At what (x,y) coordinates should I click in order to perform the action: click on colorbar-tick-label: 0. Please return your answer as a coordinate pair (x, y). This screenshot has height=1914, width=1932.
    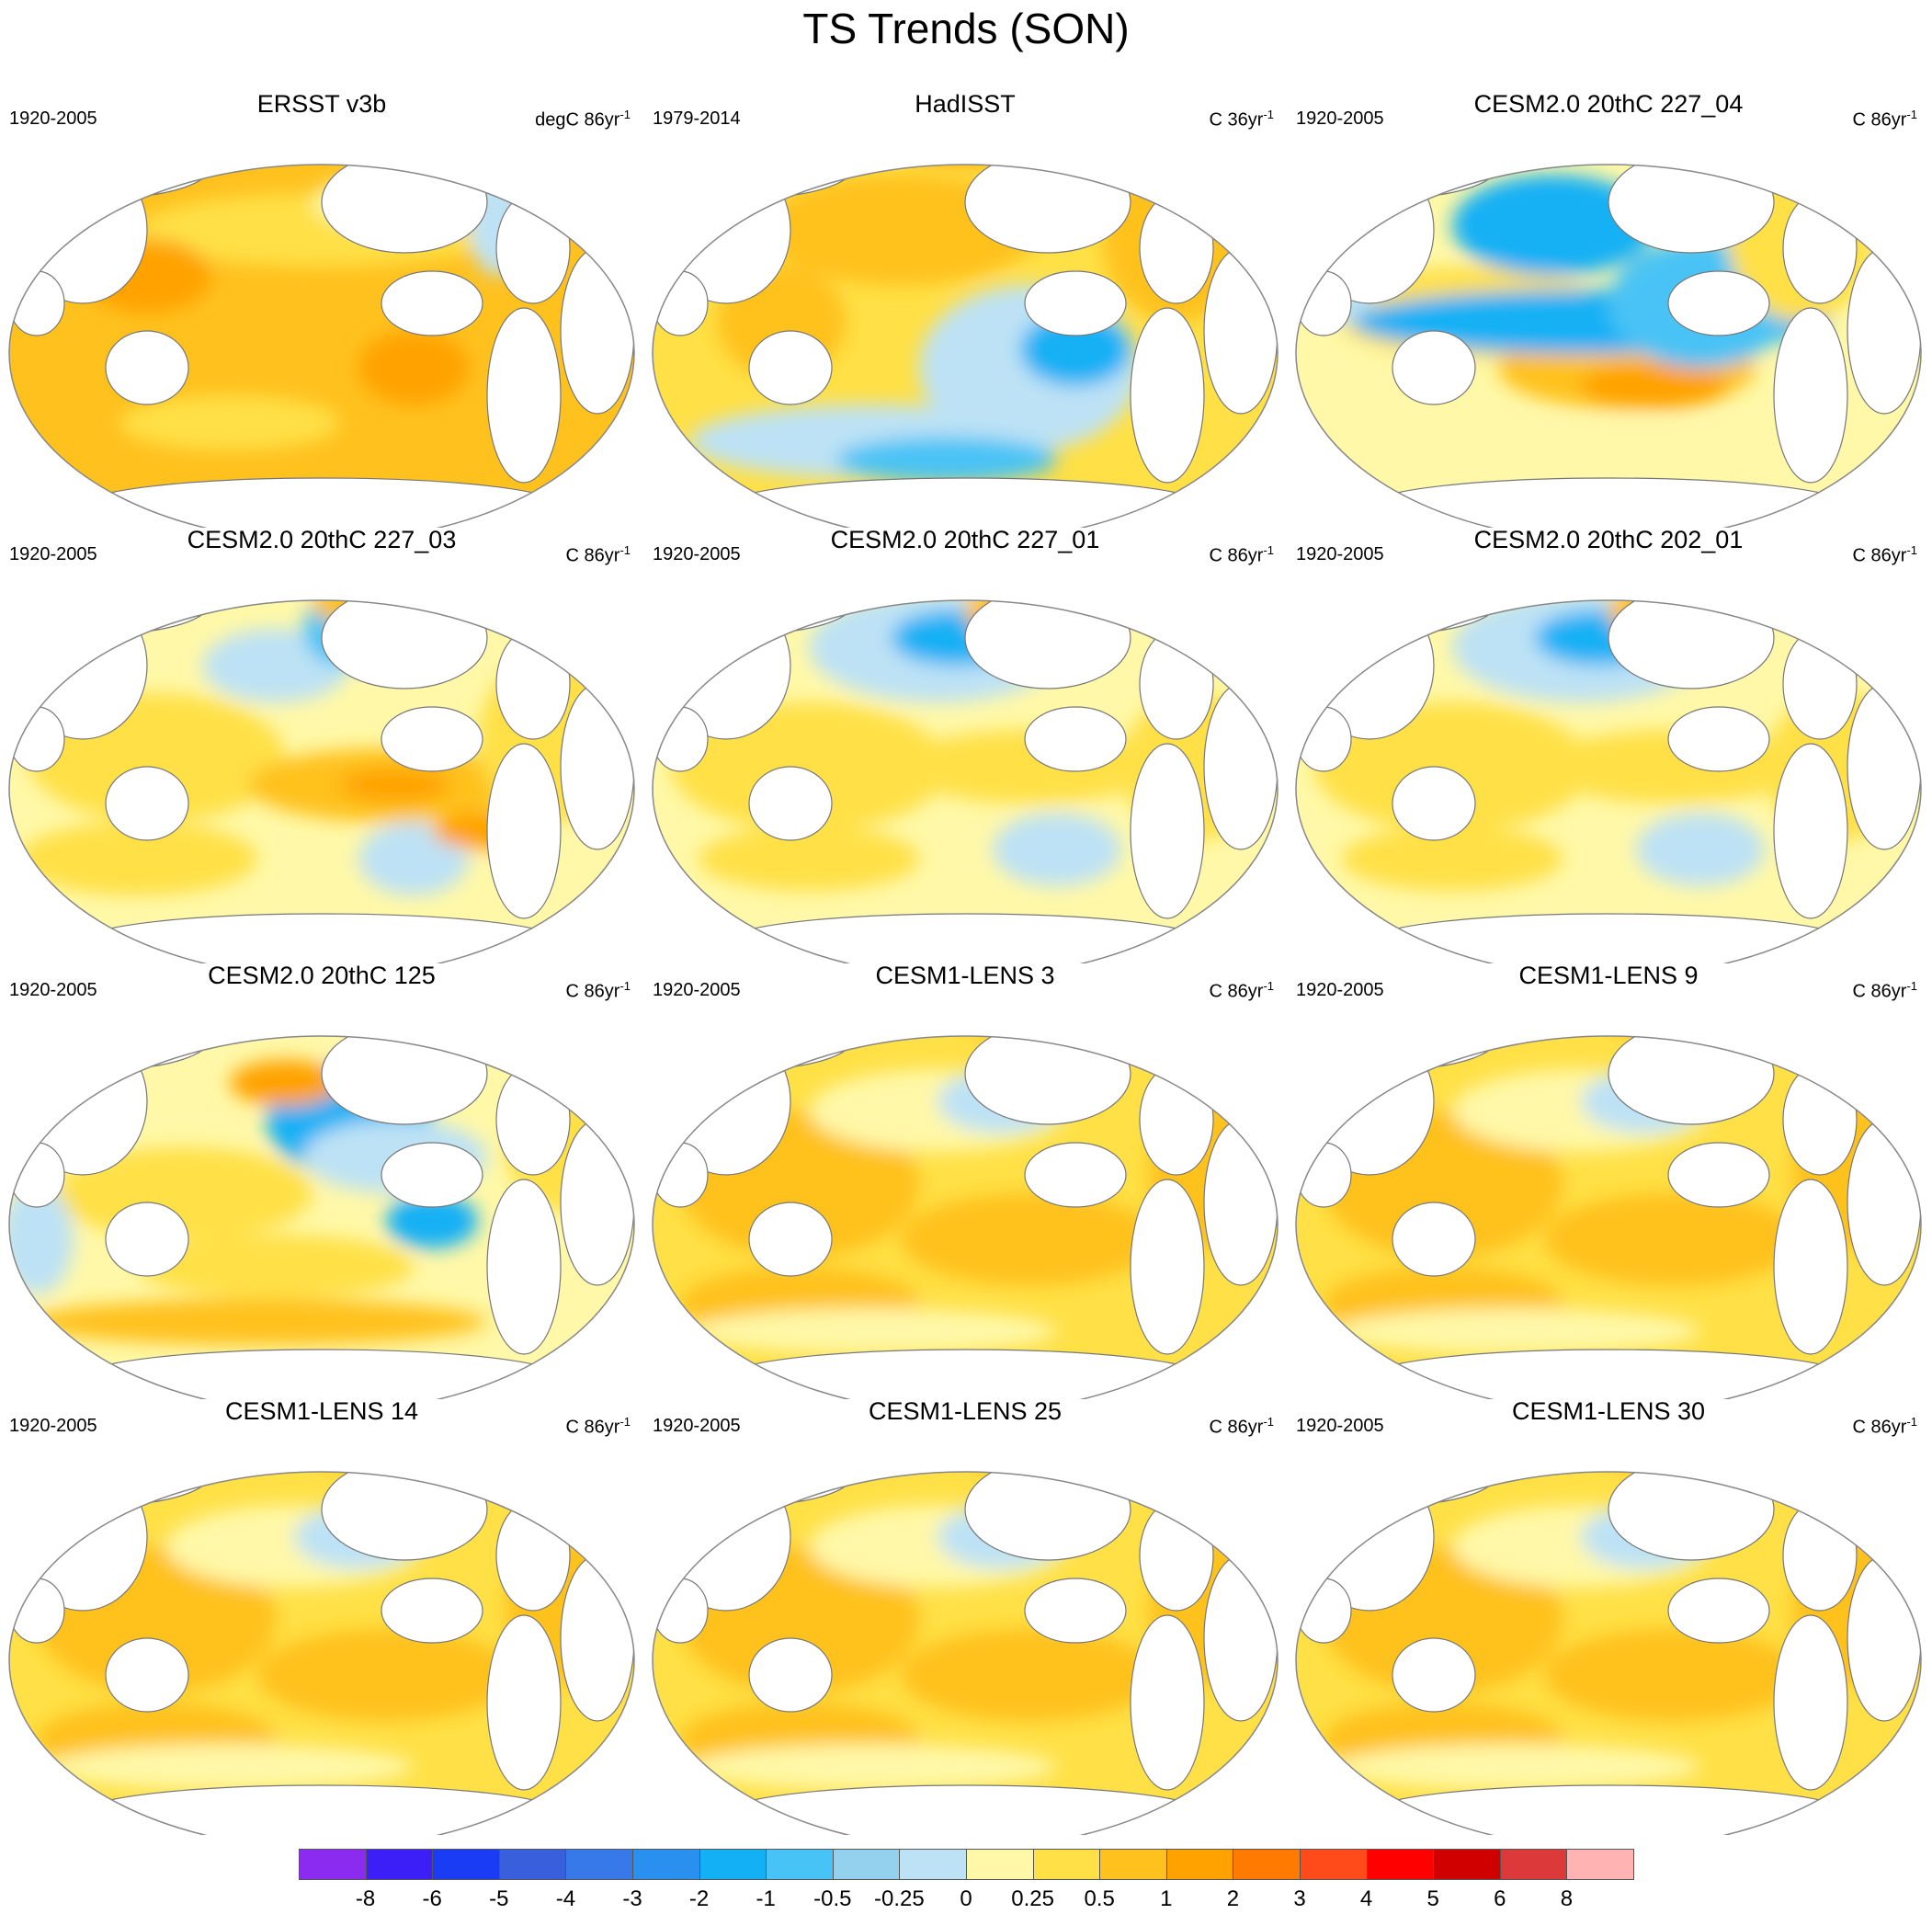
    Looking at the image, I should click on (966, 1899).